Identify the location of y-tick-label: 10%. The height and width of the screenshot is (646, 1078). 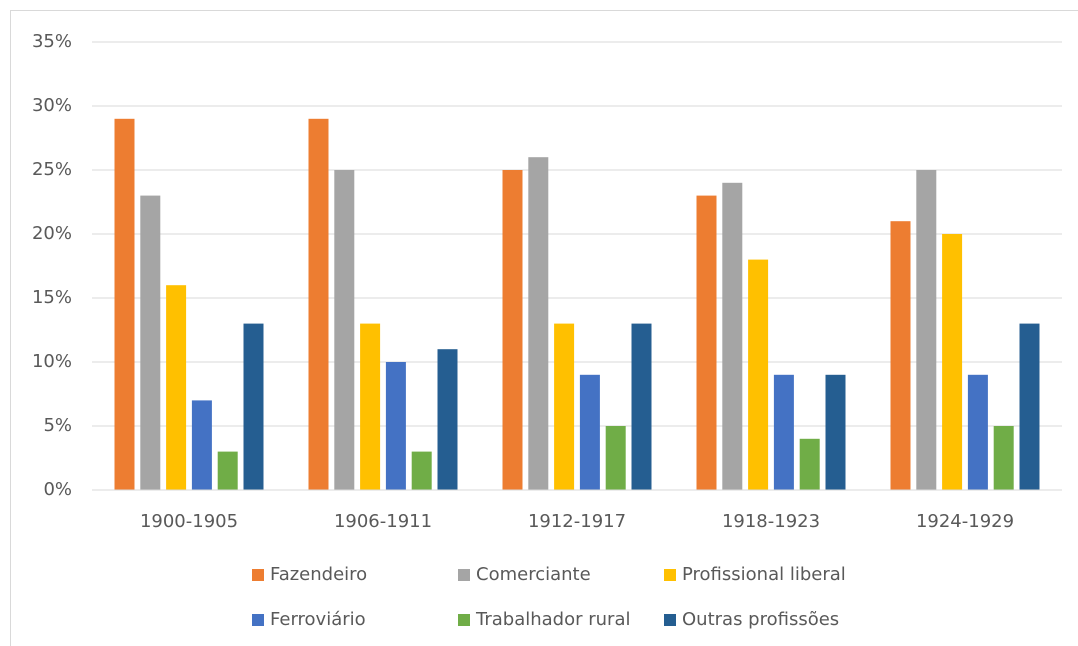
(52, 361).